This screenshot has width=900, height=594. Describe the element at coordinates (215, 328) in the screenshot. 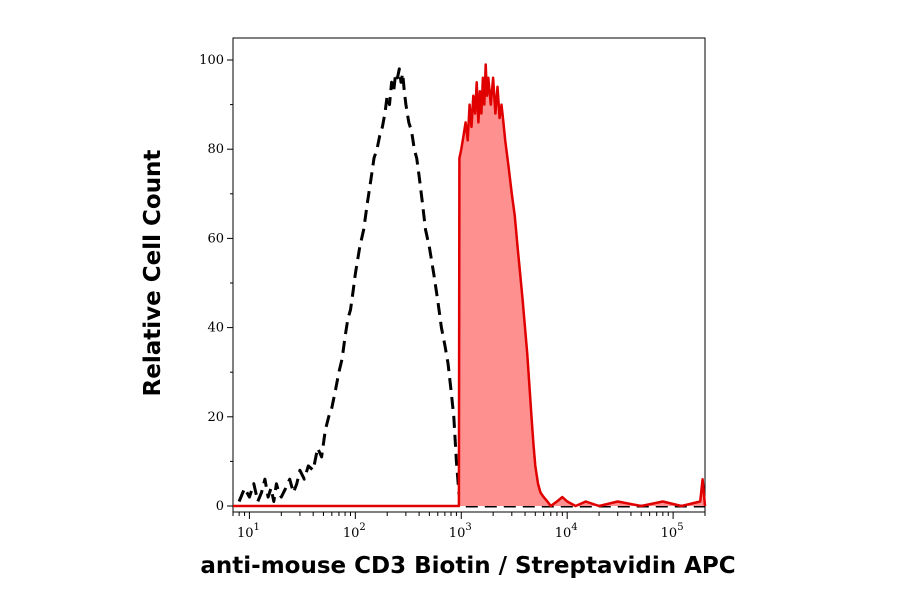

I see `y-tick-label: 40` at that location.